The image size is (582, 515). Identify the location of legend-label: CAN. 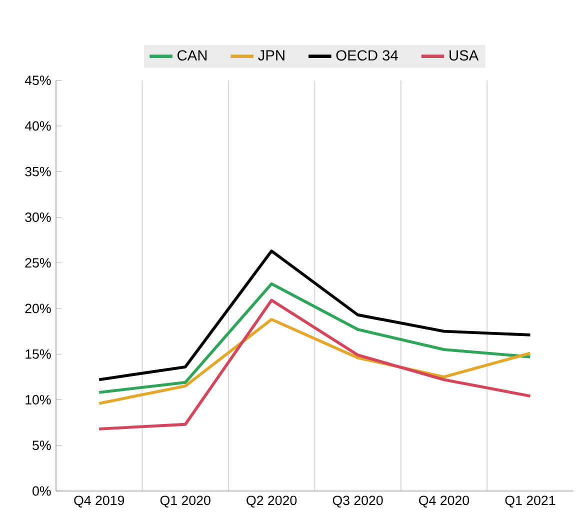
(192, 55).